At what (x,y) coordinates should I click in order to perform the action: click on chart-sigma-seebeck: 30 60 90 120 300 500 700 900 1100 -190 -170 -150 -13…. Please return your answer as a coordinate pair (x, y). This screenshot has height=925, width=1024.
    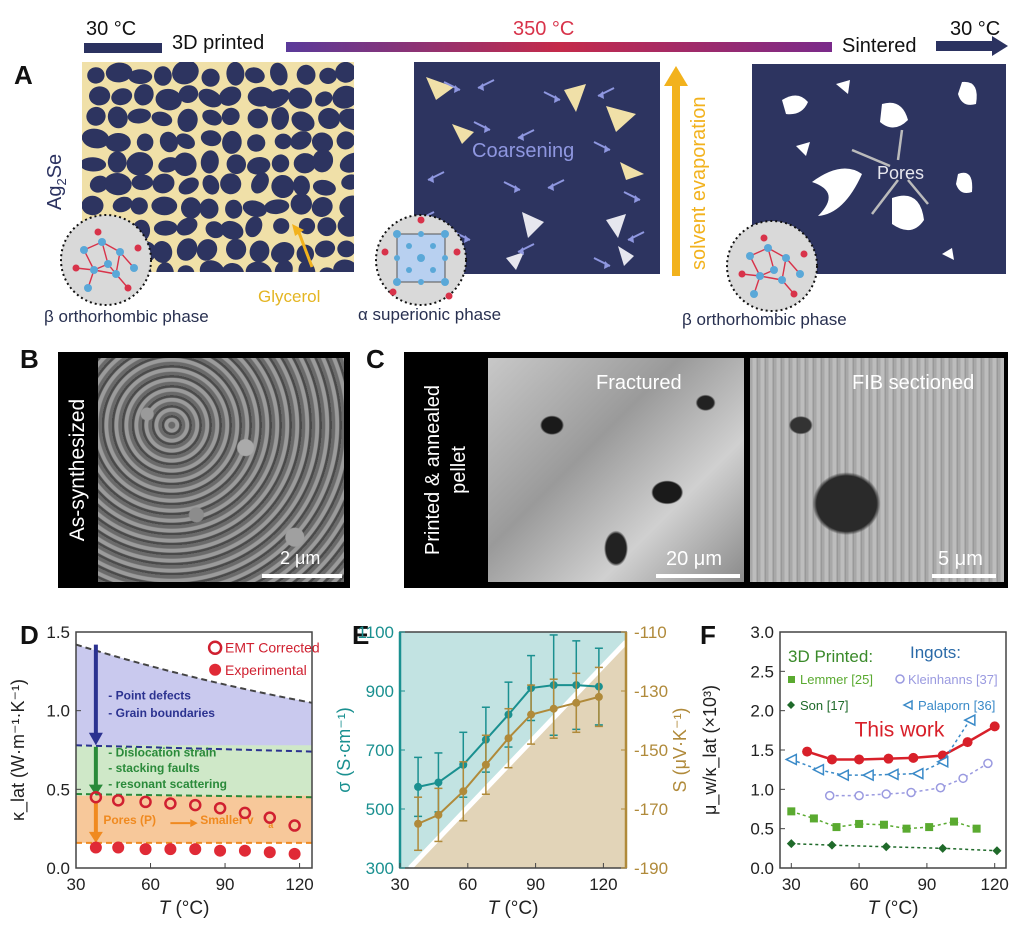
    Looking at the image, I should click on (512, 771).